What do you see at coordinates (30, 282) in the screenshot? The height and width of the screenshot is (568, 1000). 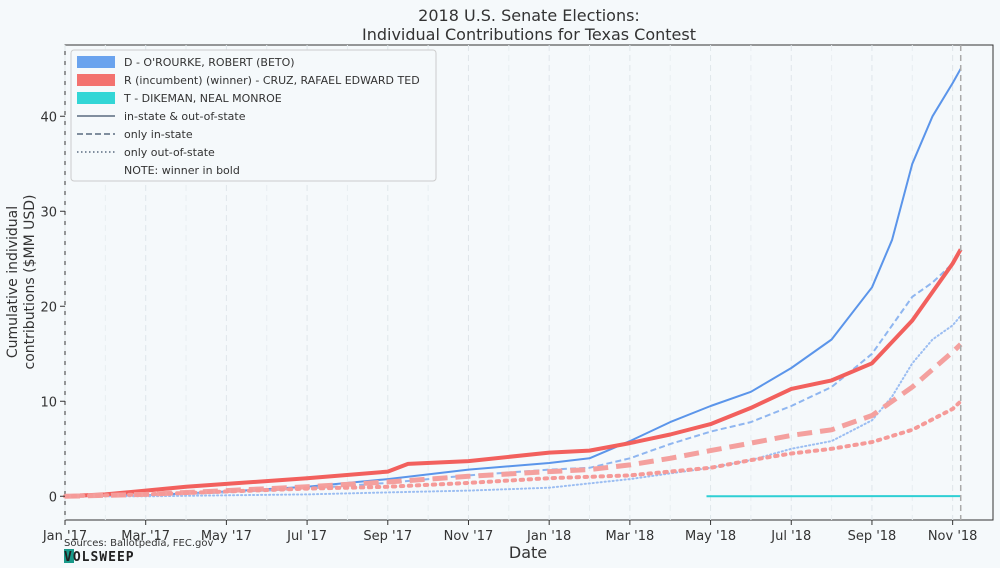 I see `y-axis-label-line2: contributions ($MM USD)` at bounding box center [30, 282].